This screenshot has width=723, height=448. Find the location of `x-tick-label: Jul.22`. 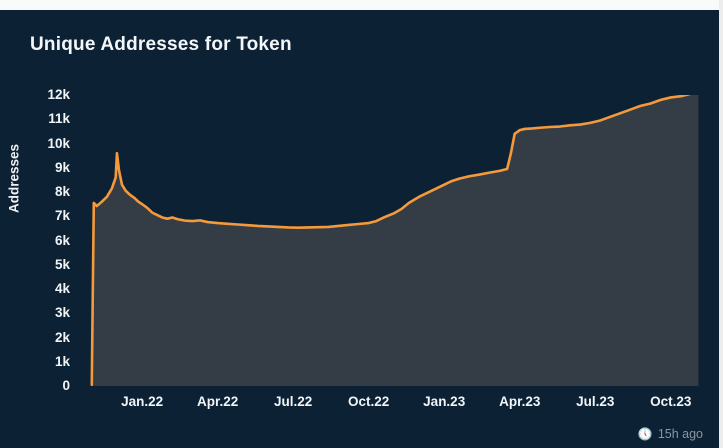

x-tick-label: Jul.22 is located at coordinates (293, 401).